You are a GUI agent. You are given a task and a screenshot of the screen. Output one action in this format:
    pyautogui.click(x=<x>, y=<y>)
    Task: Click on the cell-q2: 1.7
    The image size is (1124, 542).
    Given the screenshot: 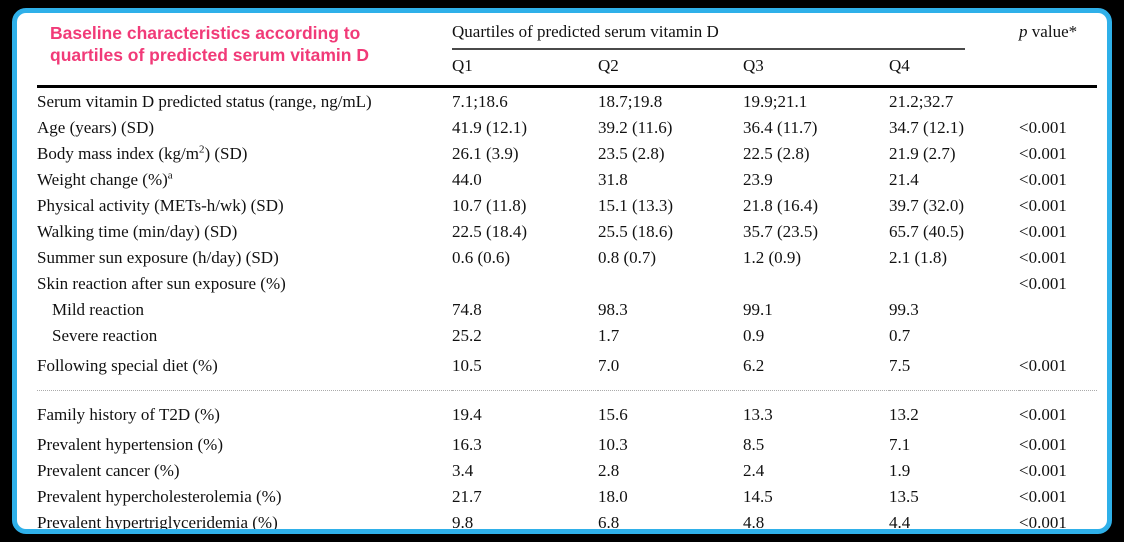 What is the action you would take?
    pyautogui.click(x=609, y=335)
    